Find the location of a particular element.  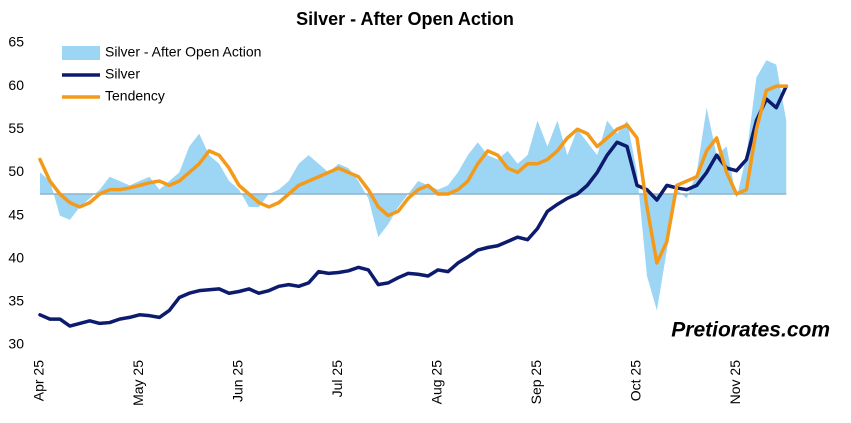

y-tick-label: 50 is located at coordinates (16, 171).